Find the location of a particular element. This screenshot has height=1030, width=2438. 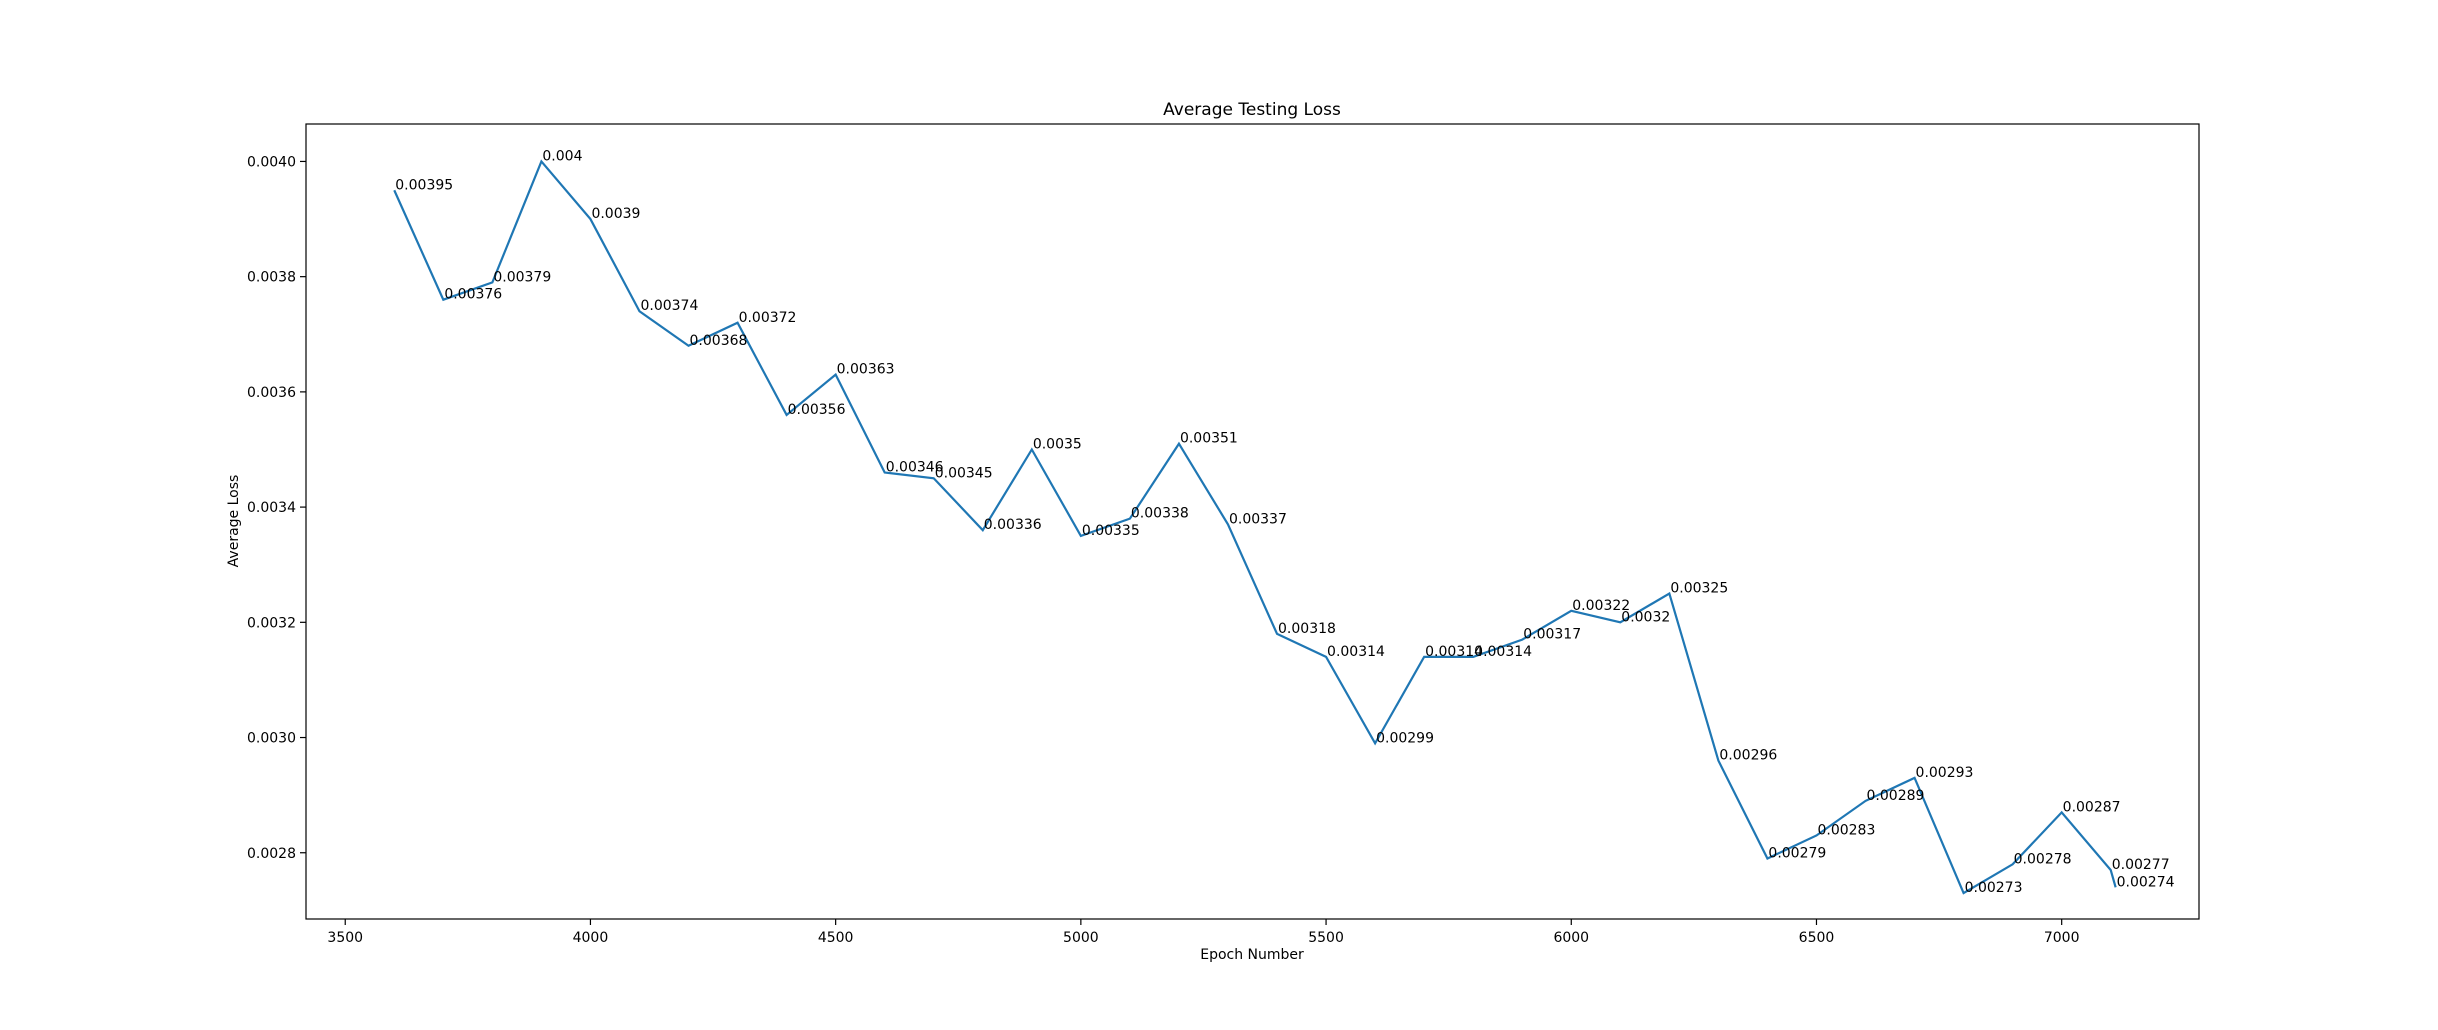

data-label: 0.00356 is located at coordinates (817, 410).